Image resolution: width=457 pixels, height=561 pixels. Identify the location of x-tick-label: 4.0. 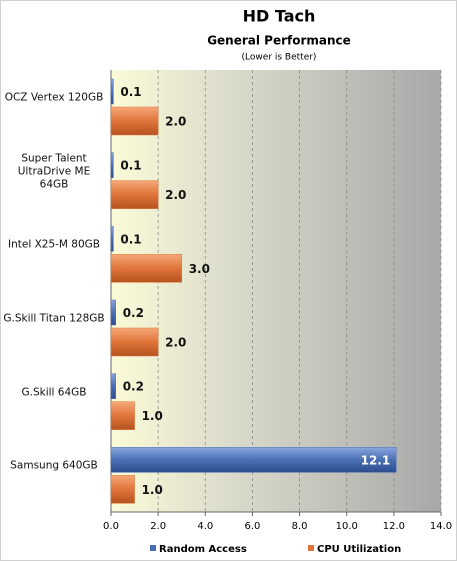
(205, 526).